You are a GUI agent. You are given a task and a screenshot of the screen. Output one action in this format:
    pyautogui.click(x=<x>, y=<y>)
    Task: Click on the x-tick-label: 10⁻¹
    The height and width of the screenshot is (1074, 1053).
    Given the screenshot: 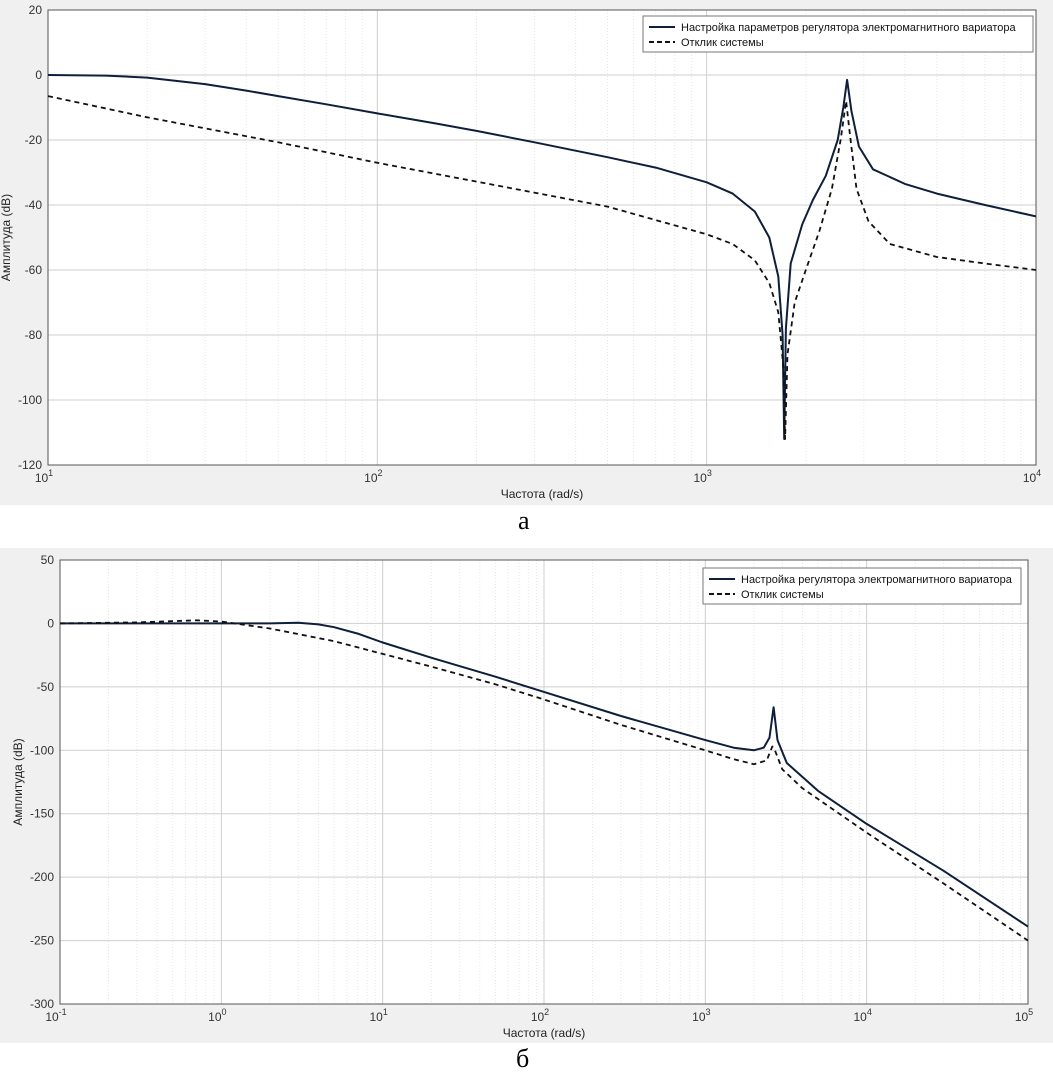 What is the action you would take?
    pyautogui.click(x=55, y=1015)
    